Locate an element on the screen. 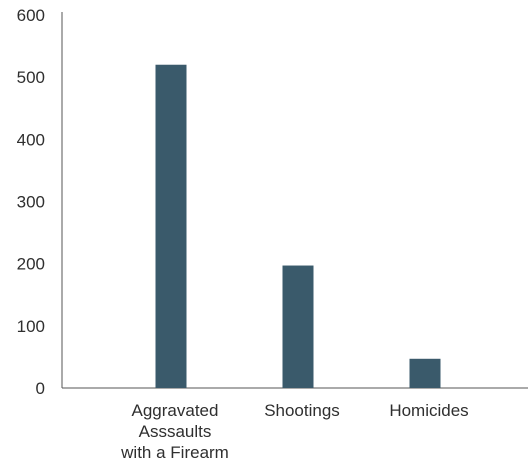 The height and width of the screenshot is (474, 529). y-axis-ticks: 0 100 200 300 400 500 600 is located at coordinates (31, 202).